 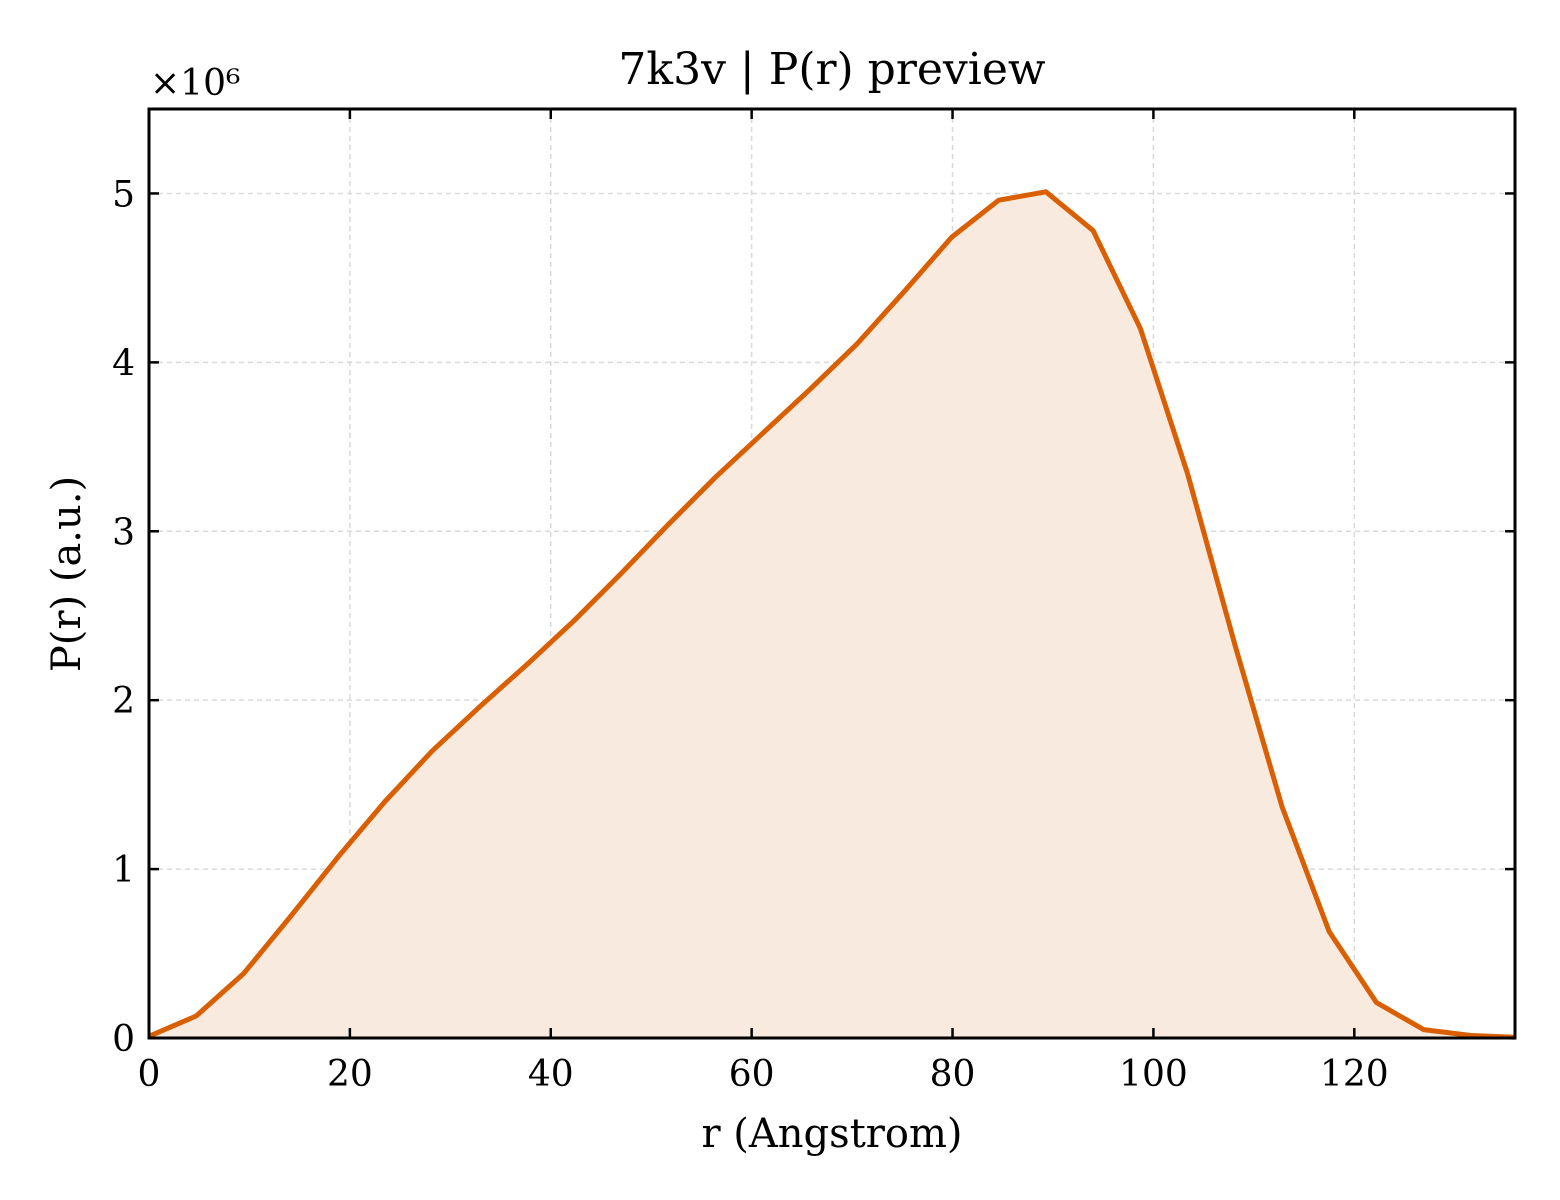 What do you see at coordinates (123, 1039) in the screenshot?
I see `y-tick-label: 0` at bounding box center [123, 1039].